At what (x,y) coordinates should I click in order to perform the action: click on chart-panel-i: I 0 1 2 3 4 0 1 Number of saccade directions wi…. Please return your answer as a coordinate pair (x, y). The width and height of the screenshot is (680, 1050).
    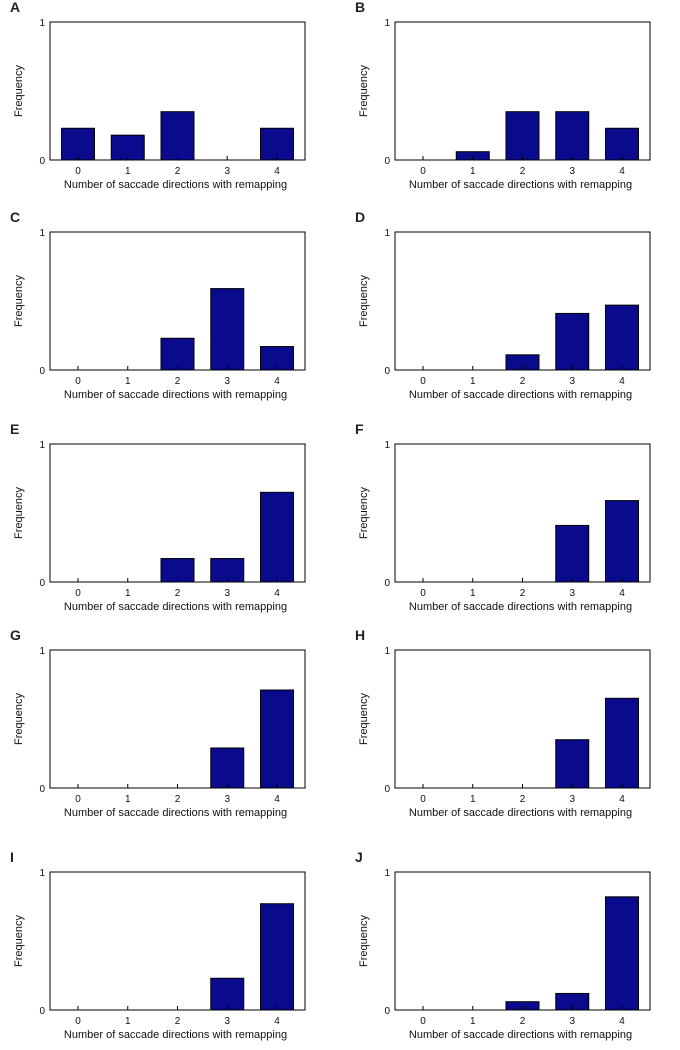
    Looking at the image, I should click on (160, 949).